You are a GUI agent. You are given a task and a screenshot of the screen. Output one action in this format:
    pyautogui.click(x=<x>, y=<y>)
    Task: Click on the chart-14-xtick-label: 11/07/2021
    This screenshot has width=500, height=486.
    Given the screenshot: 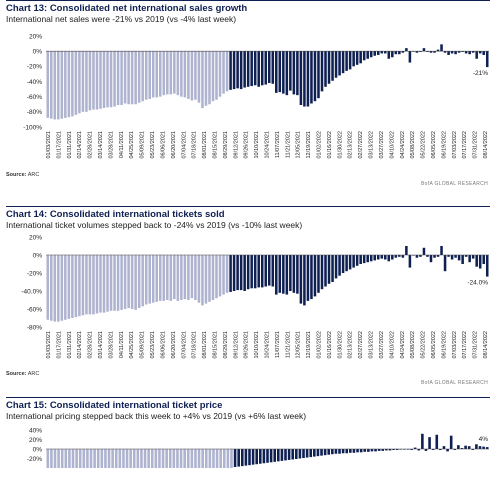 What is the action you would take?
    pyautogui.click(x=278, y=344)
    